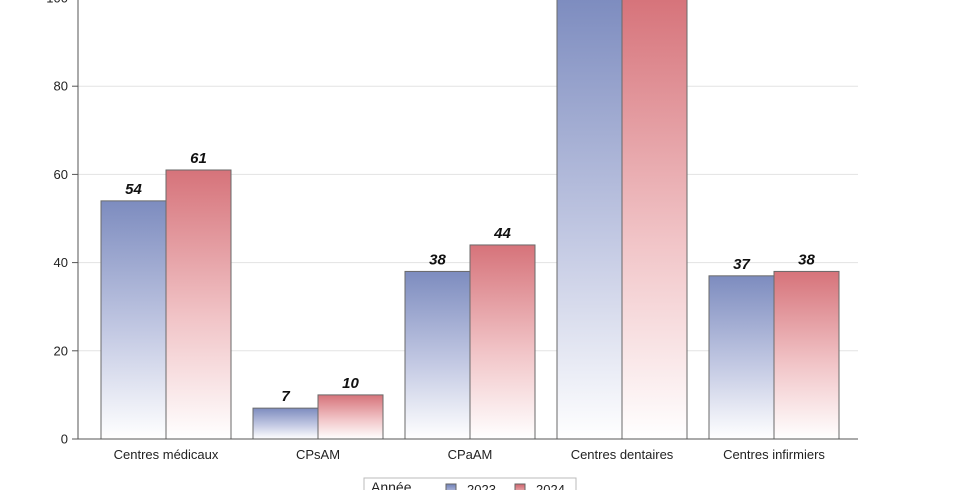 The height and width of the screenshot is (490, 980). What do you see at coordinates (61, 262) in the screenshot?
I see `y-tick-label: 40` at bounding box center [61, 262].